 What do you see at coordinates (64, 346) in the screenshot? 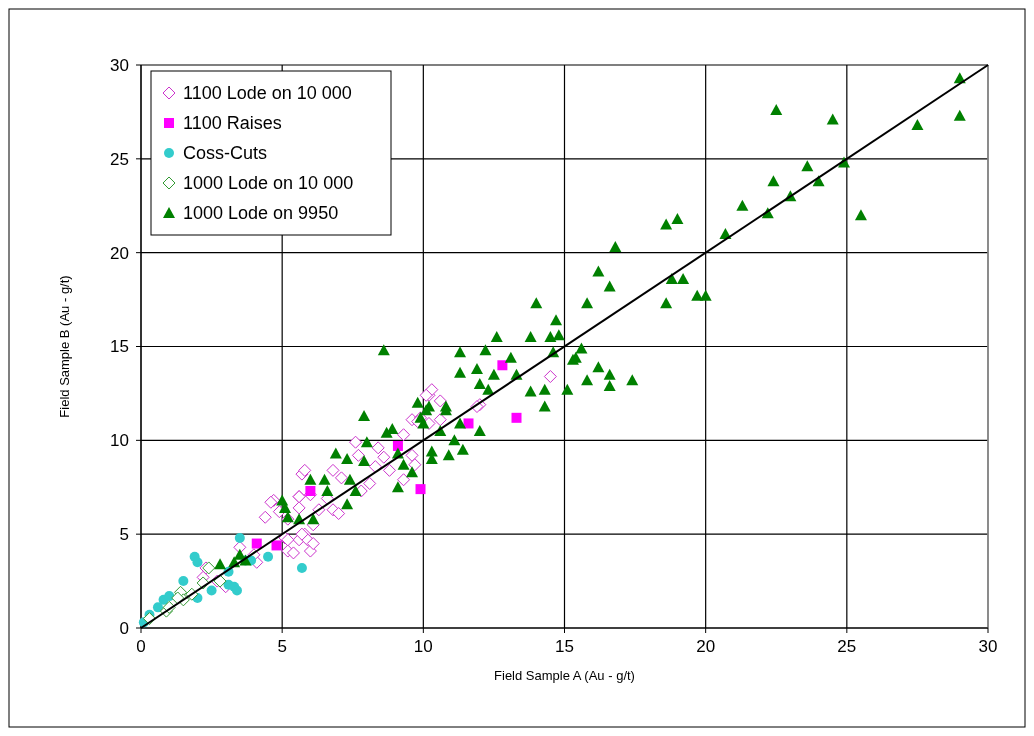
I see `y-axis-title: Field Sample B (Au - g/t)` at bounding box center [64, 346].